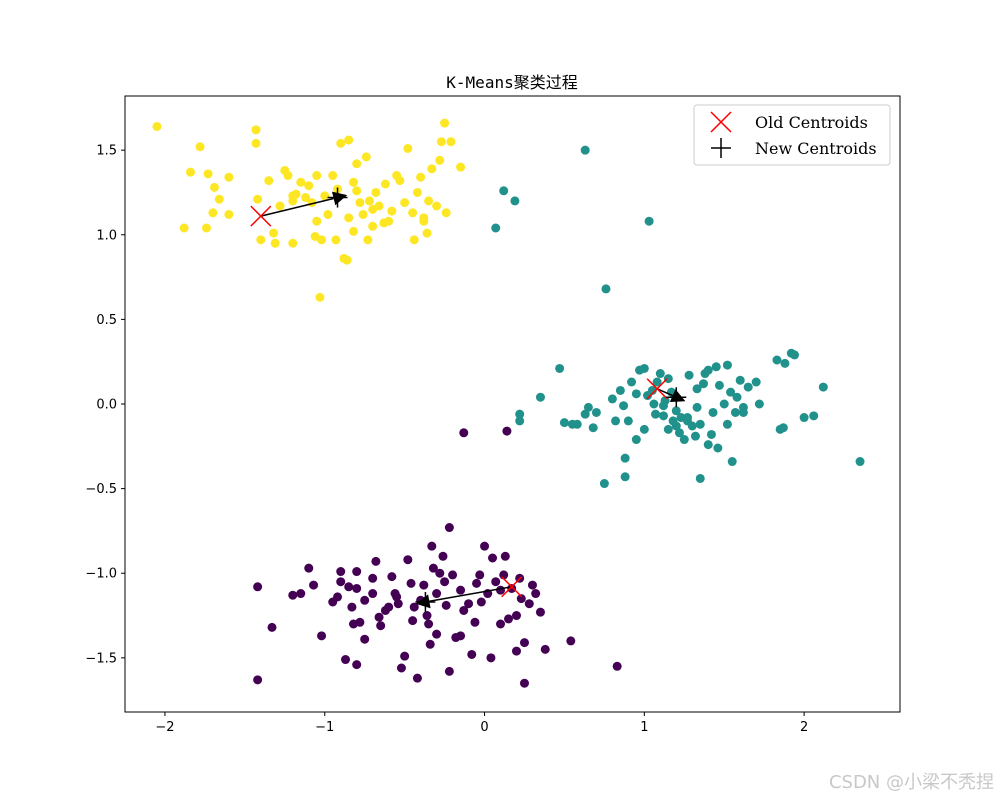 The image size is (1000, 800). Describe the element at coordinates (164, 727) in the screenshot. I see `x-tick-label: −2` at that location.